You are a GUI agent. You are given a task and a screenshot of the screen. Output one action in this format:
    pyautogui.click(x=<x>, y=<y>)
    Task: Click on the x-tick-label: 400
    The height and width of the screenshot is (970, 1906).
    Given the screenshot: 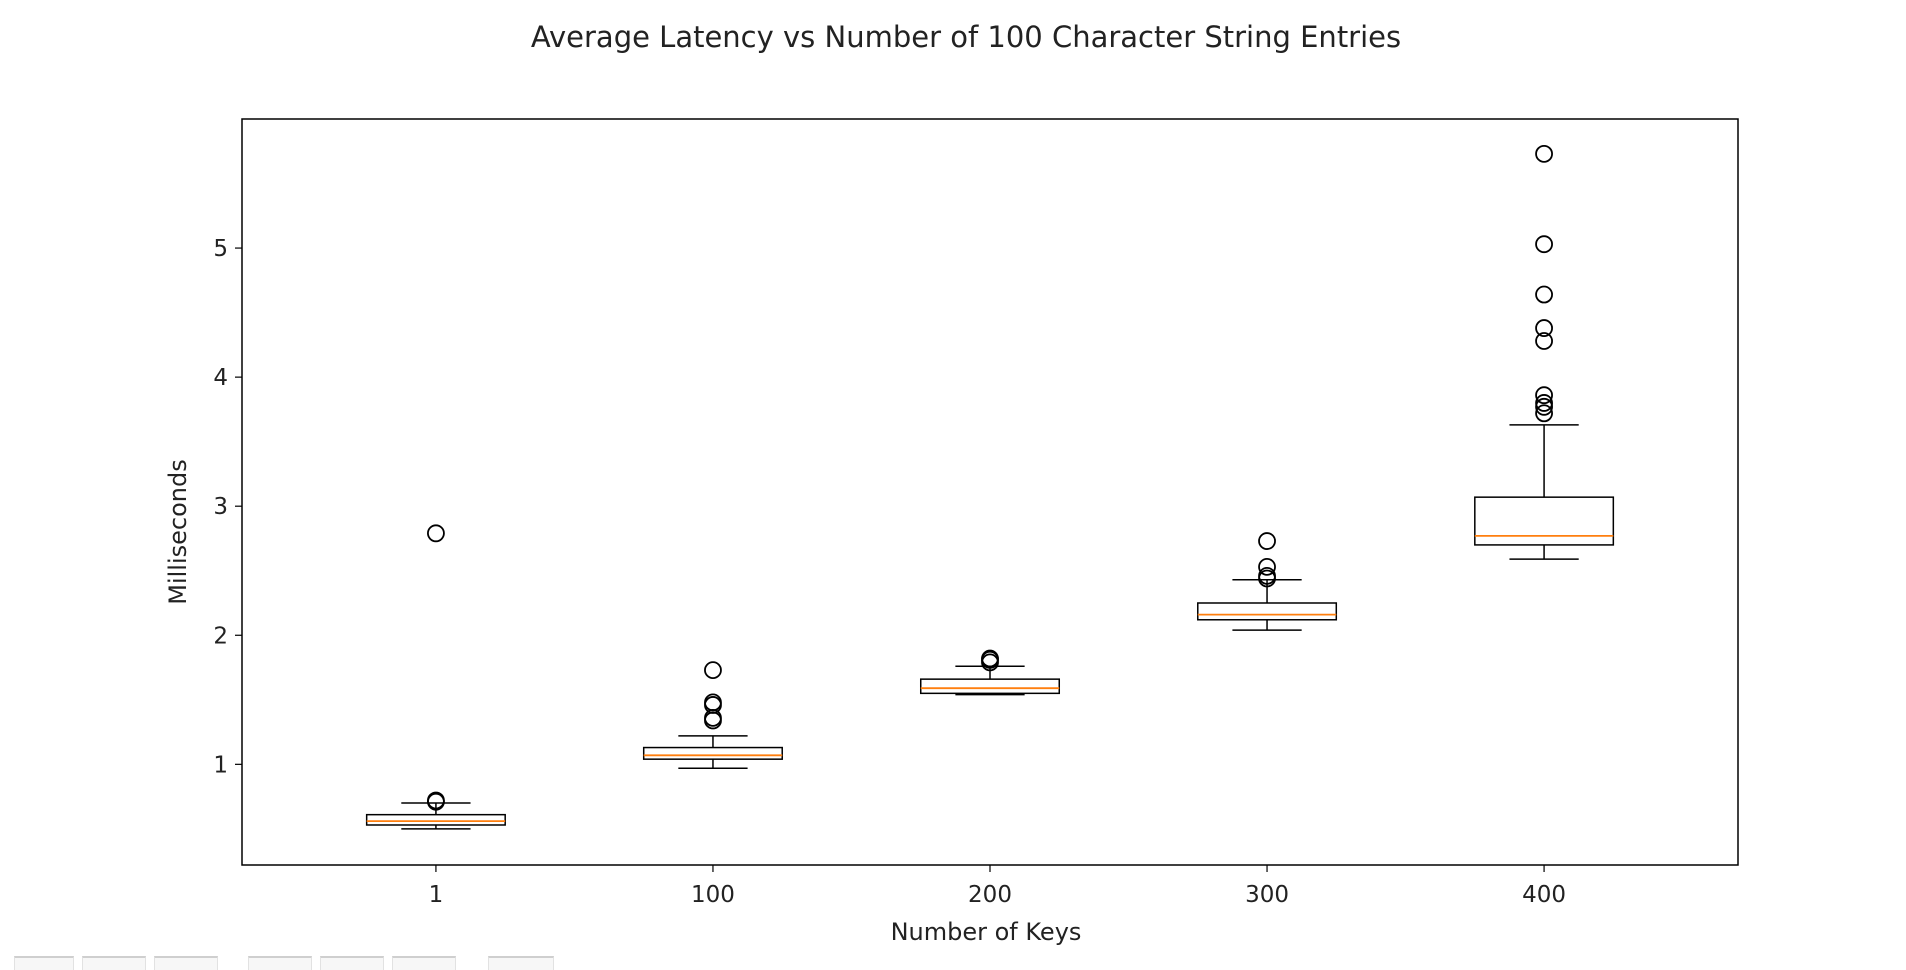 What is the action you would take?
    pyautogui.click(x=1544, y=895)
    